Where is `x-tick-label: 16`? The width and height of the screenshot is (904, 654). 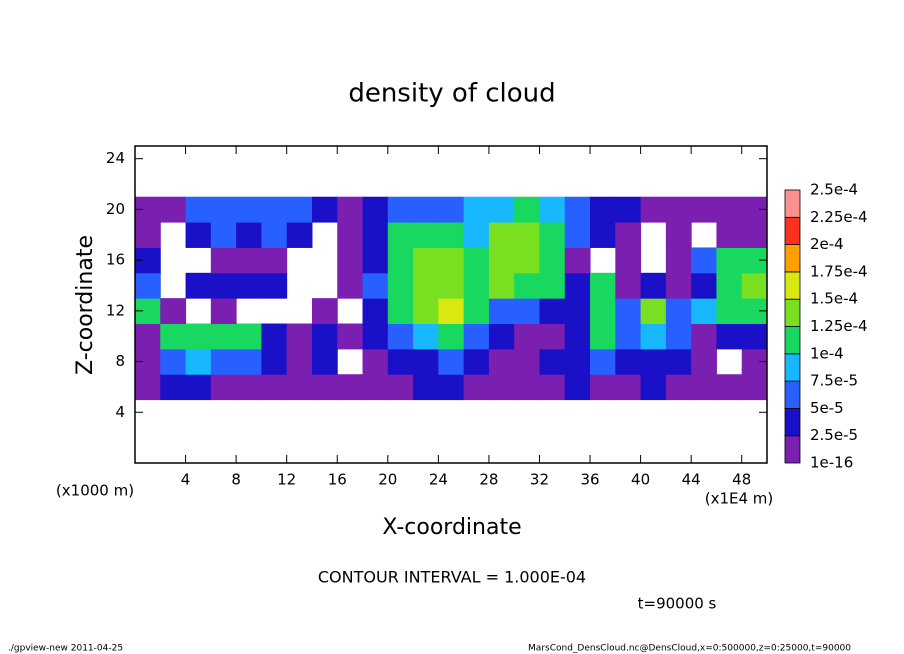 x-tick-label: 16 is located at coordinates (337, 480).